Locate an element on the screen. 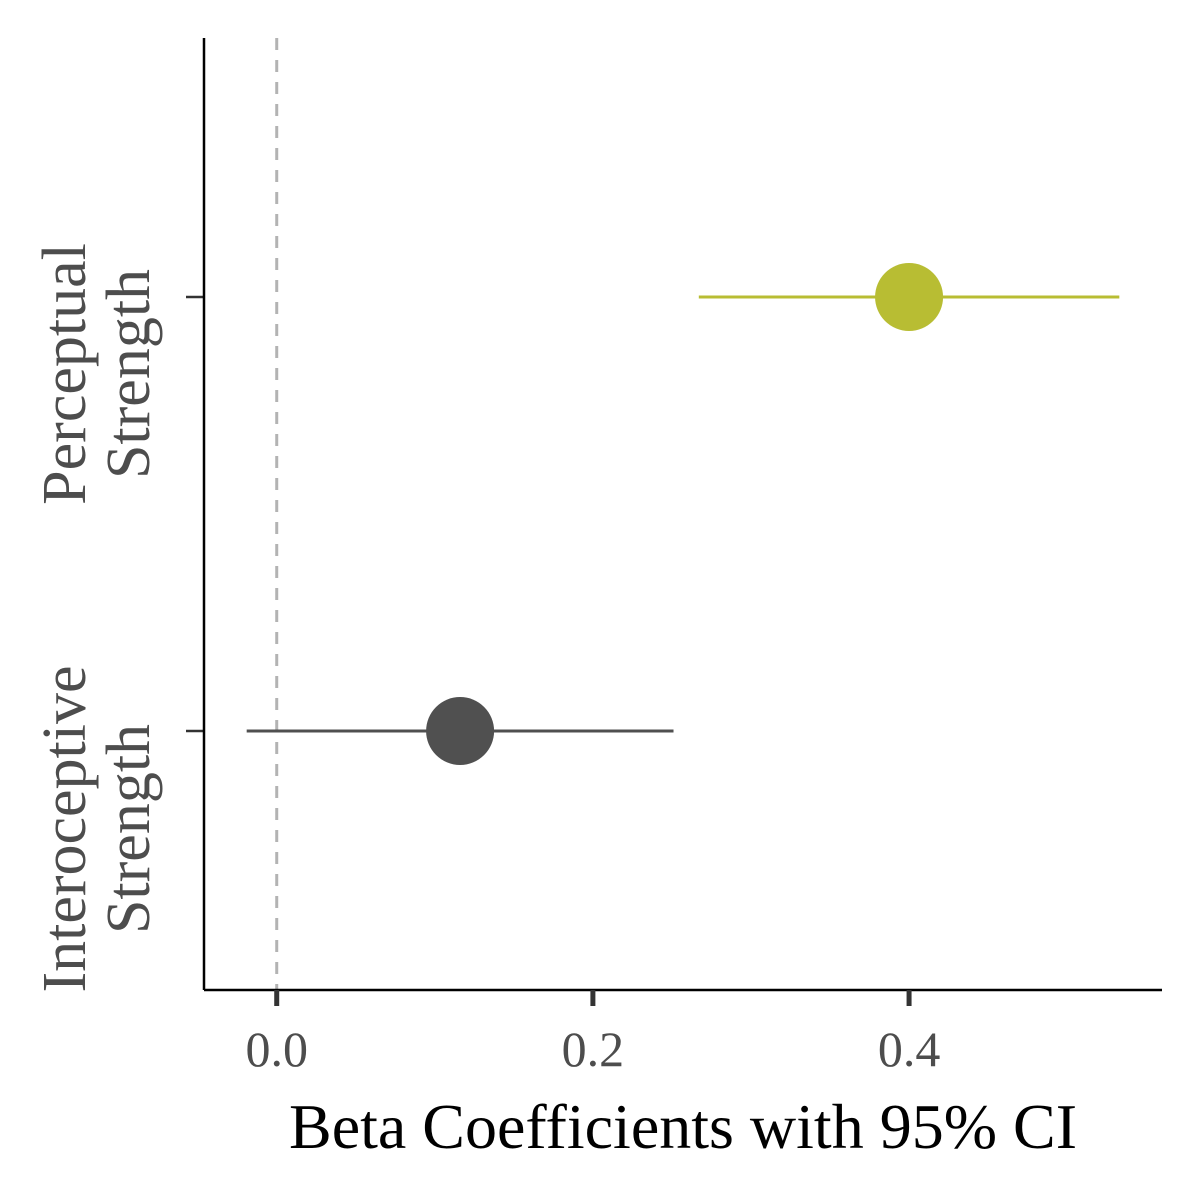 Image resolution: width=1200 pixels, height=1200 pixels. x-ticks: 0.0 0.2 0.4 is located at coordinates (592, 1033).